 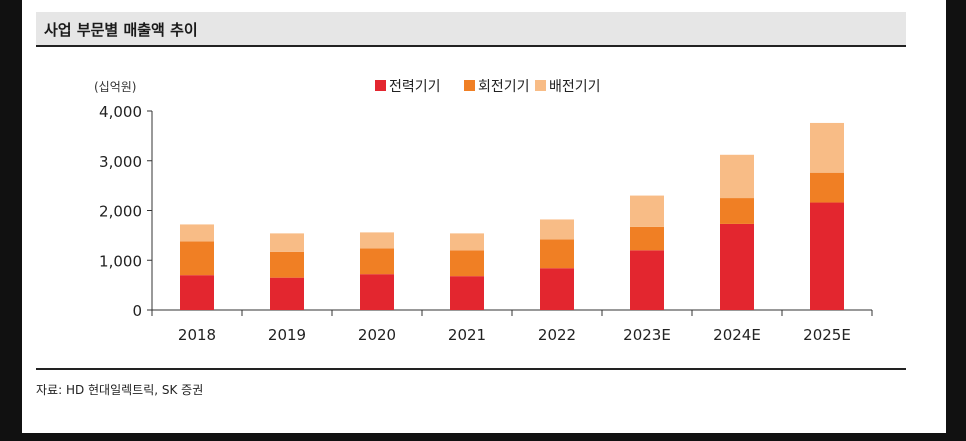 I want to click on x-tick-label: 2025E, so click(x=827, y=335).